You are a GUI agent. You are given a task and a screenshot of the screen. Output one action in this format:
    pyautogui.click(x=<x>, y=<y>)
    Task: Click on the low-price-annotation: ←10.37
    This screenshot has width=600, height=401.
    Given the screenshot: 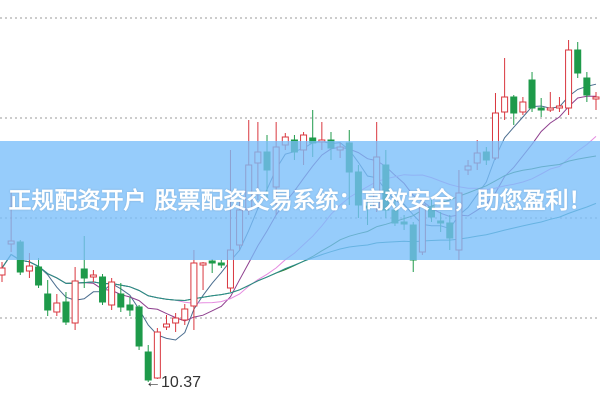 What is the action you would take?
    pyautogui.click(x=173, y=382)
    